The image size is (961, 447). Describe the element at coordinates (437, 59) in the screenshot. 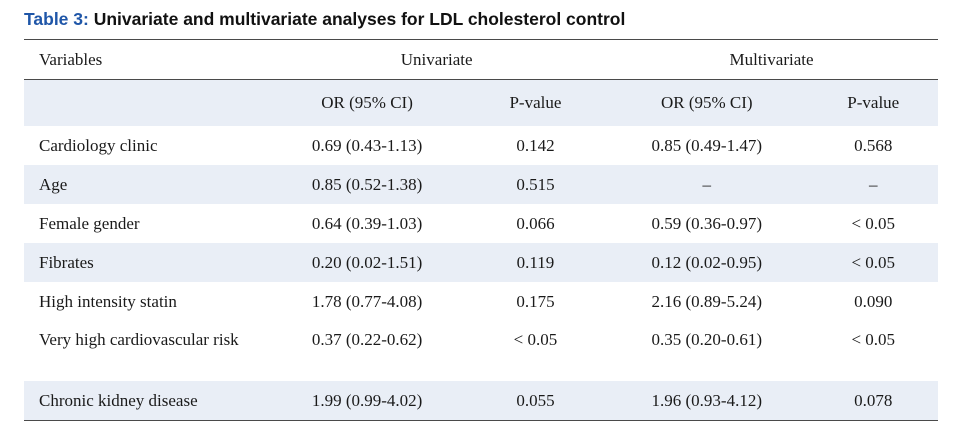

I see `header-univariate: Univariate` at that location.